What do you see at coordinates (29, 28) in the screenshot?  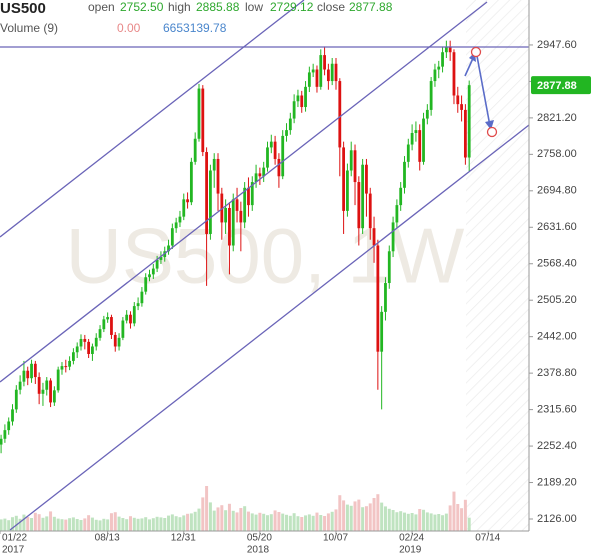 I see `volume-label: Volume (9)` at bounding box center [29, 28].